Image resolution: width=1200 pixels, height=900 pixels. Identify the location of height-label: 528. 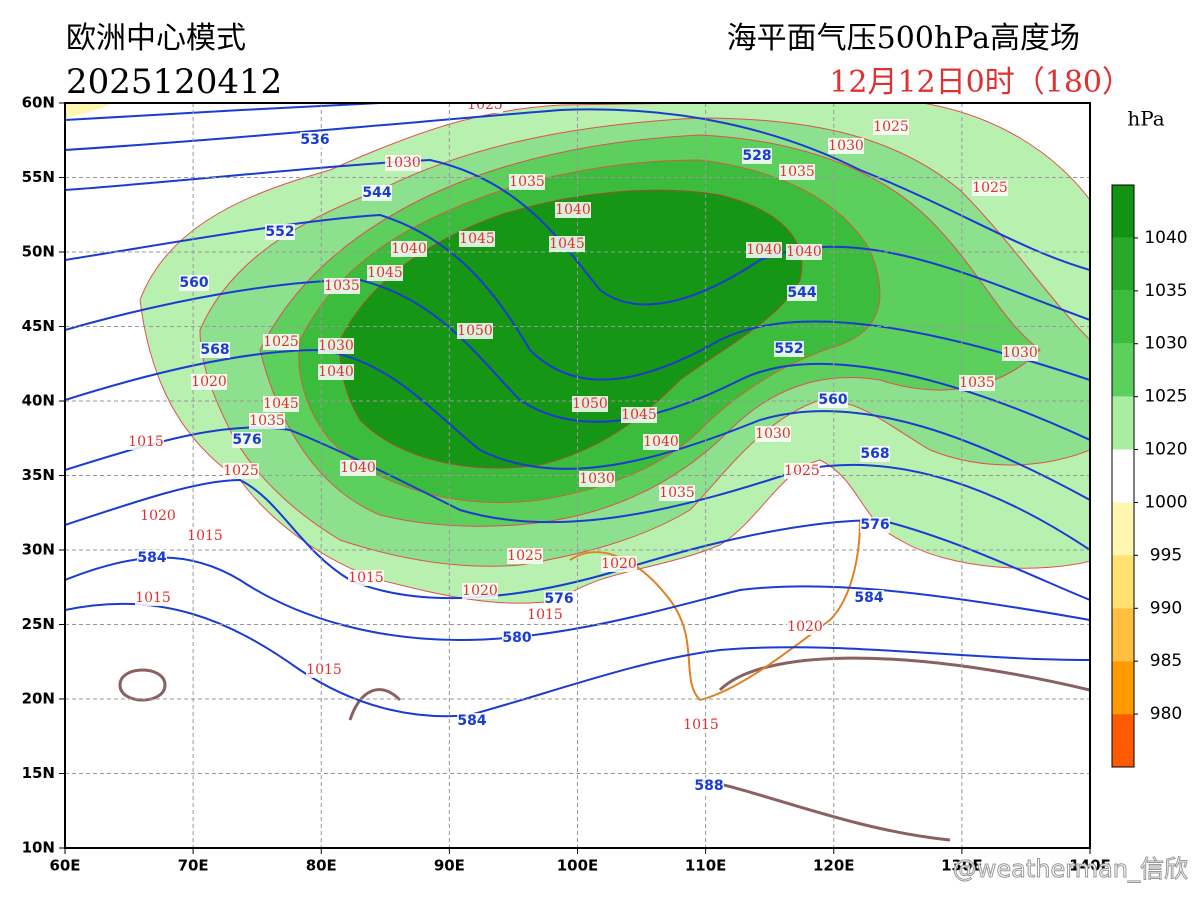
(756, 156).